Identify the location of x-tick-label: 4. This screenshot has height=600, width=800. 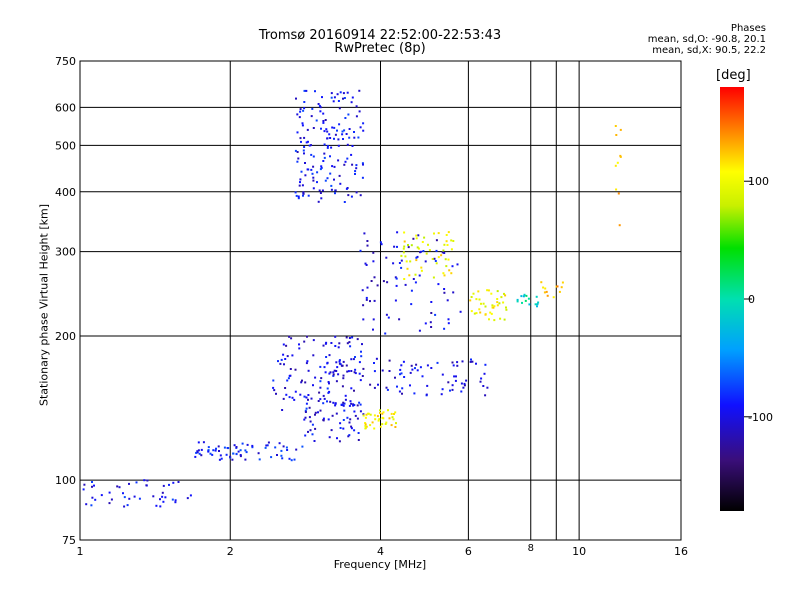
(380, 551).